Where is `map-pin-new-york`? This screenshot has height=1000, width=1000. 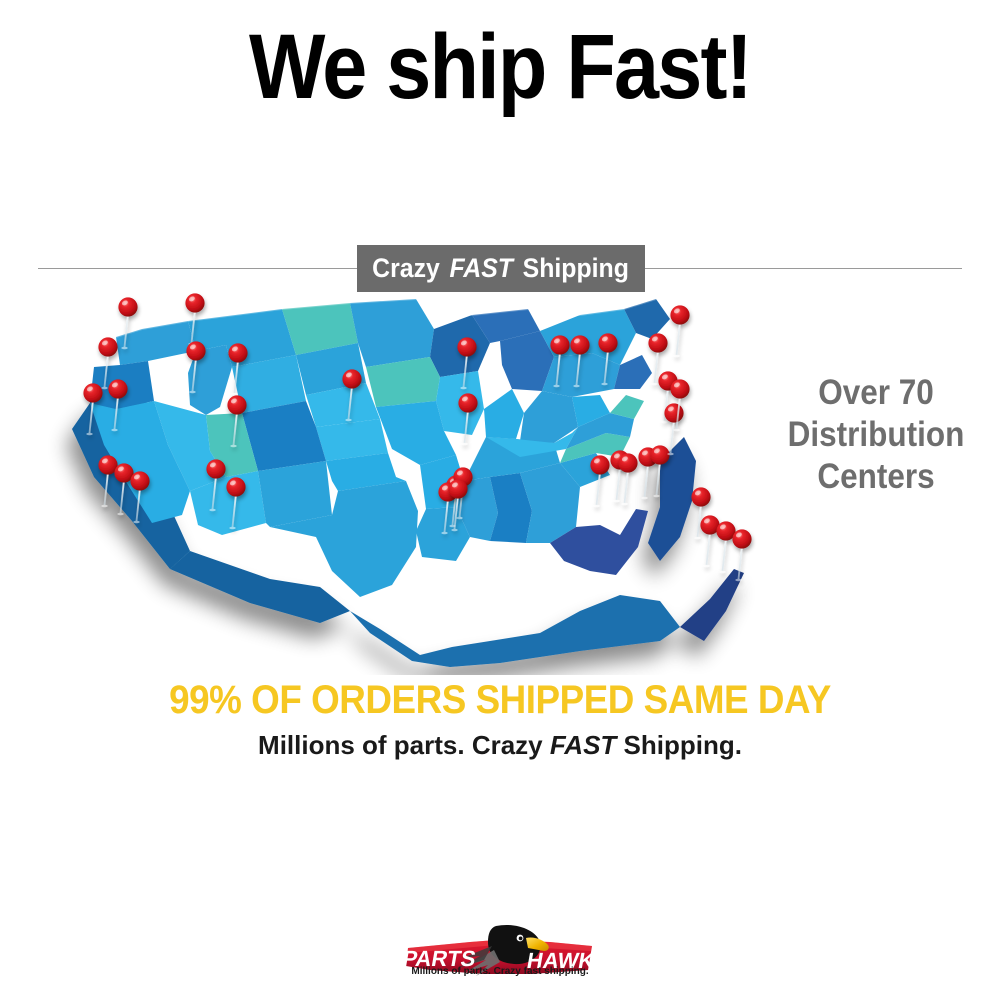
map-pin-new-york is located at coordinates (658, 359).